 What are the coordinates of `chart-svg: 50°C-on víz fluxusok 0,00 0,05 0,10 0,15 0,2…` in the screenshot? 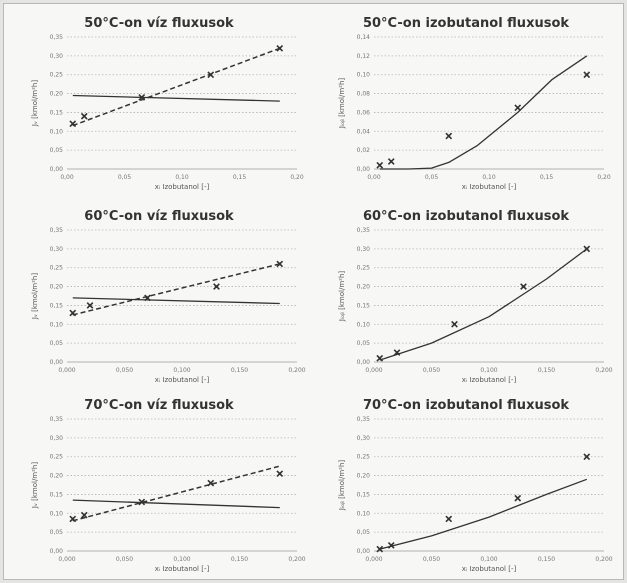 It's located at (167, 103).